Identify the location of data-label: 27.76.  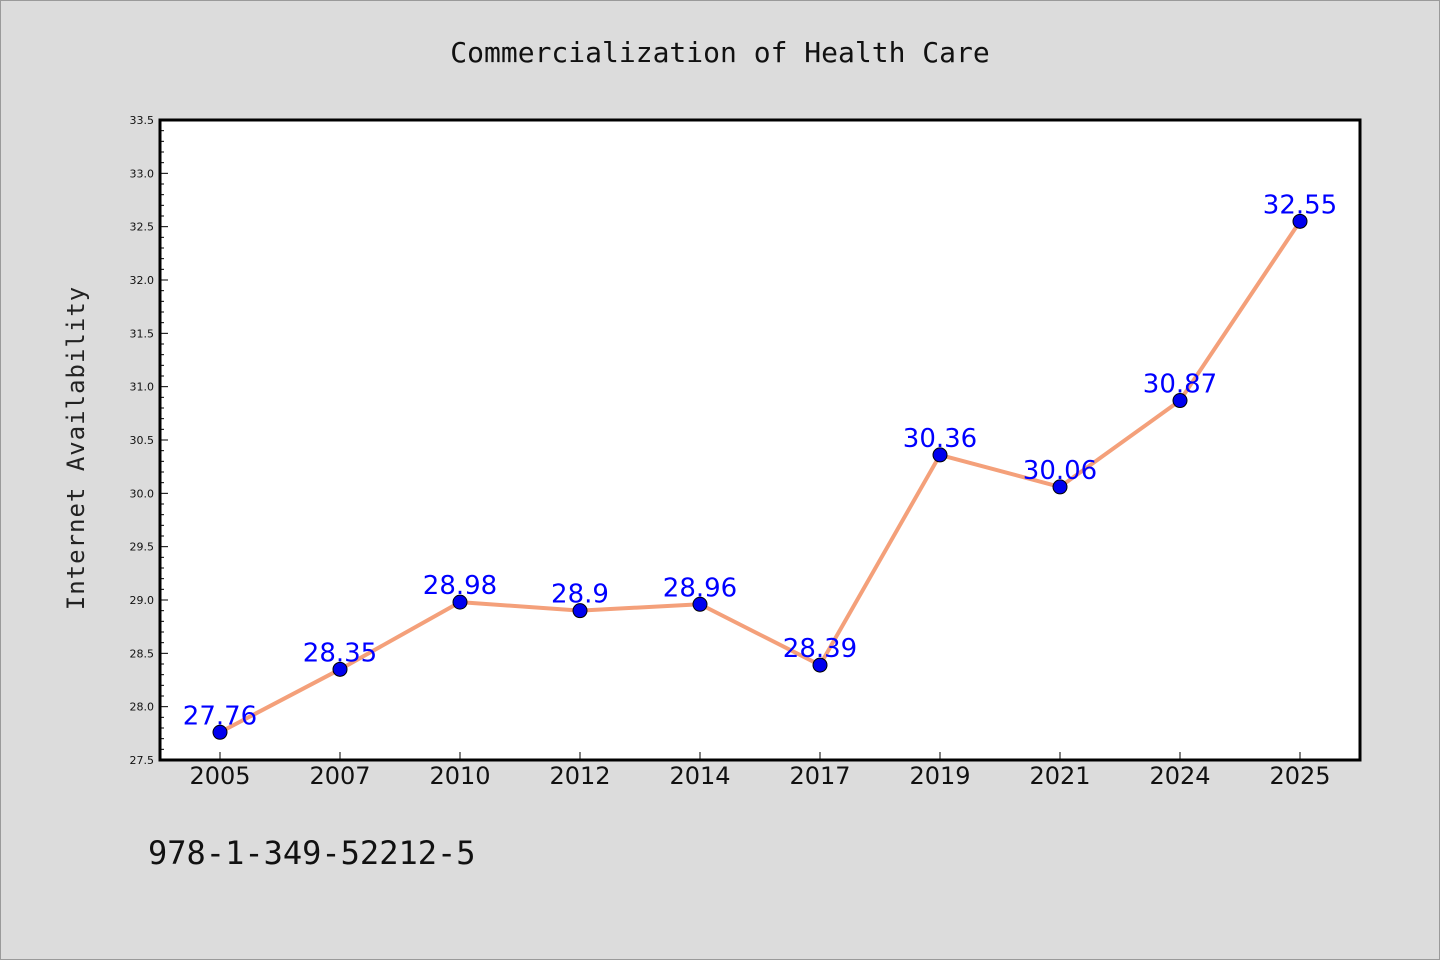
(220, 716).